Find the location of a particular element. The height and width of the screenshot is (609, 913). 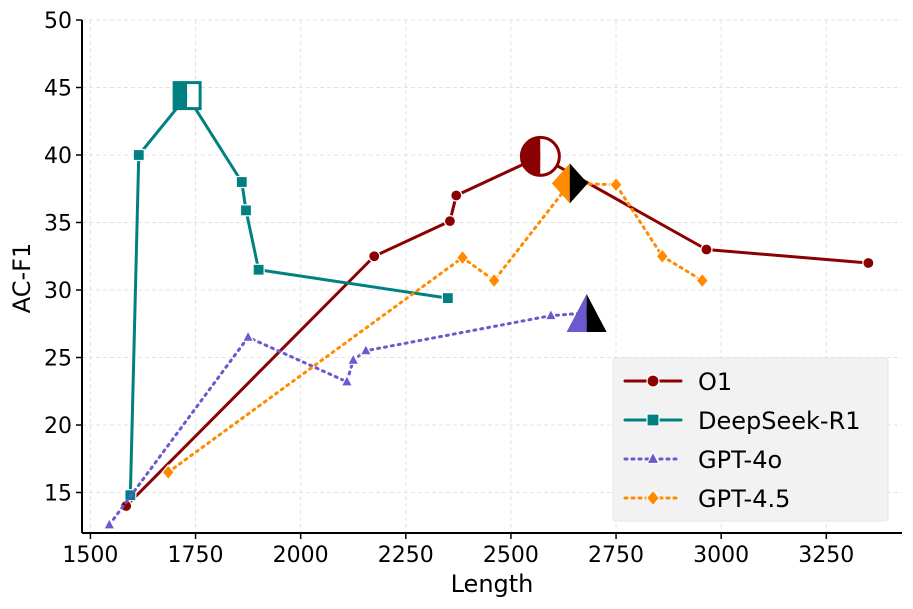

y-tick-label: 35 is located at coordinates (58, 224).